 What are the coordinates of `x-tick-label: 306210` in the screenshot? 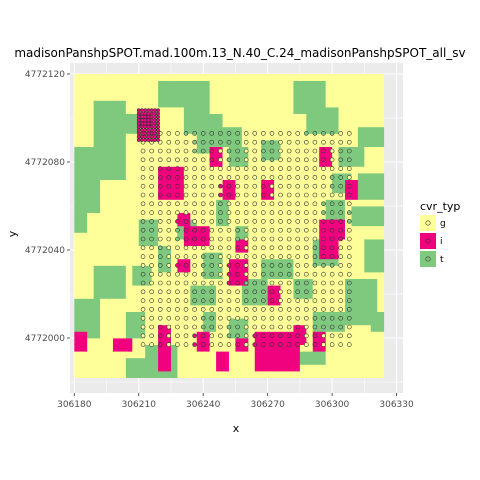 It's located at (139, 405).